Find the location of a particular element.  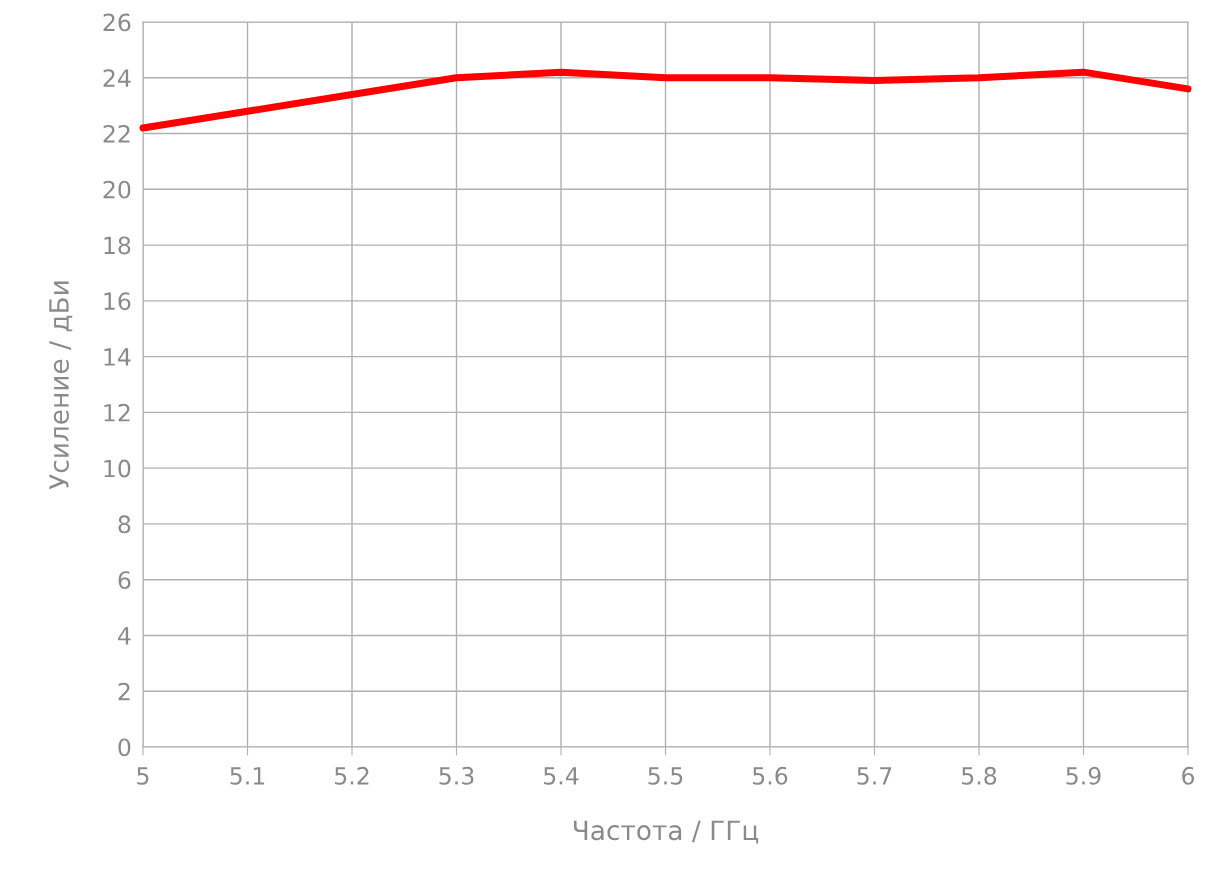

x-tick-label: 5.8 is located at coordinates (979, 775).